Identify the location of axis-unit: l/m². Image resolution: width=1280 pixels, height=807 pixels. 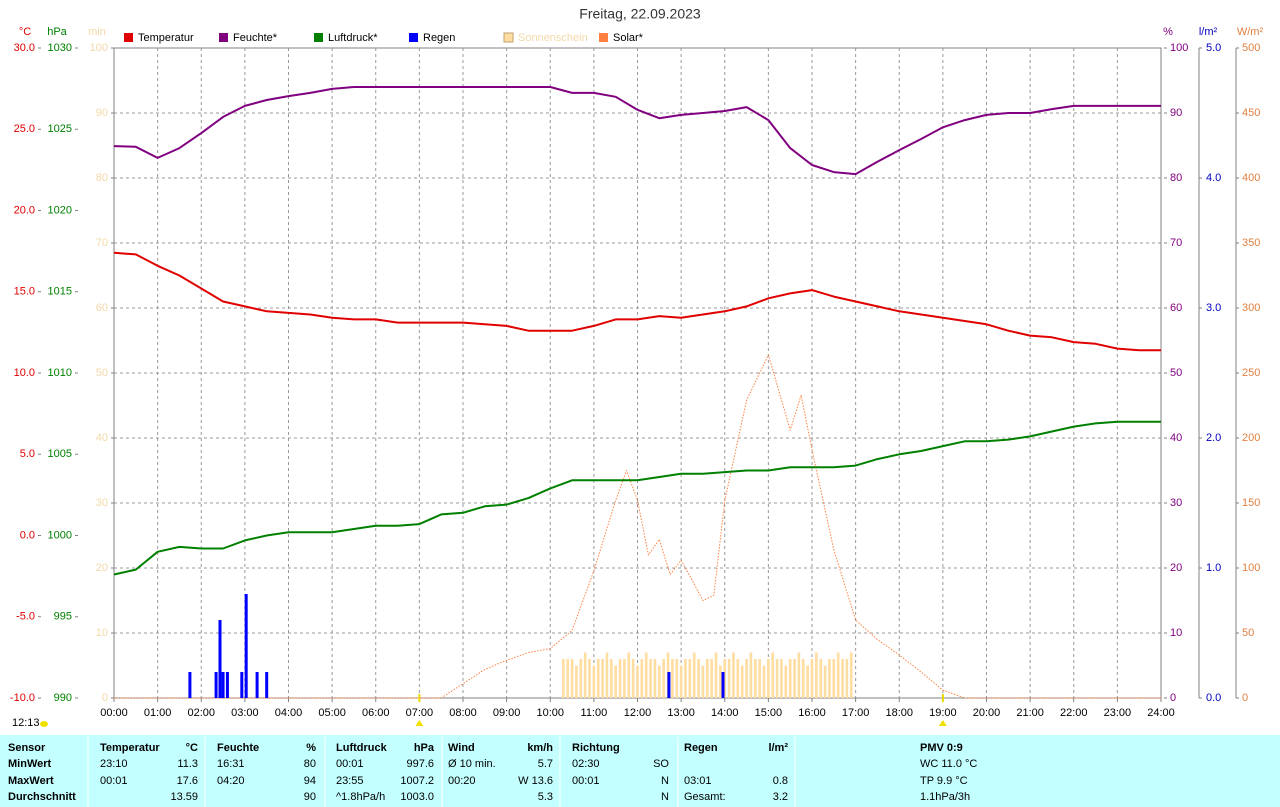
(1208, 32).